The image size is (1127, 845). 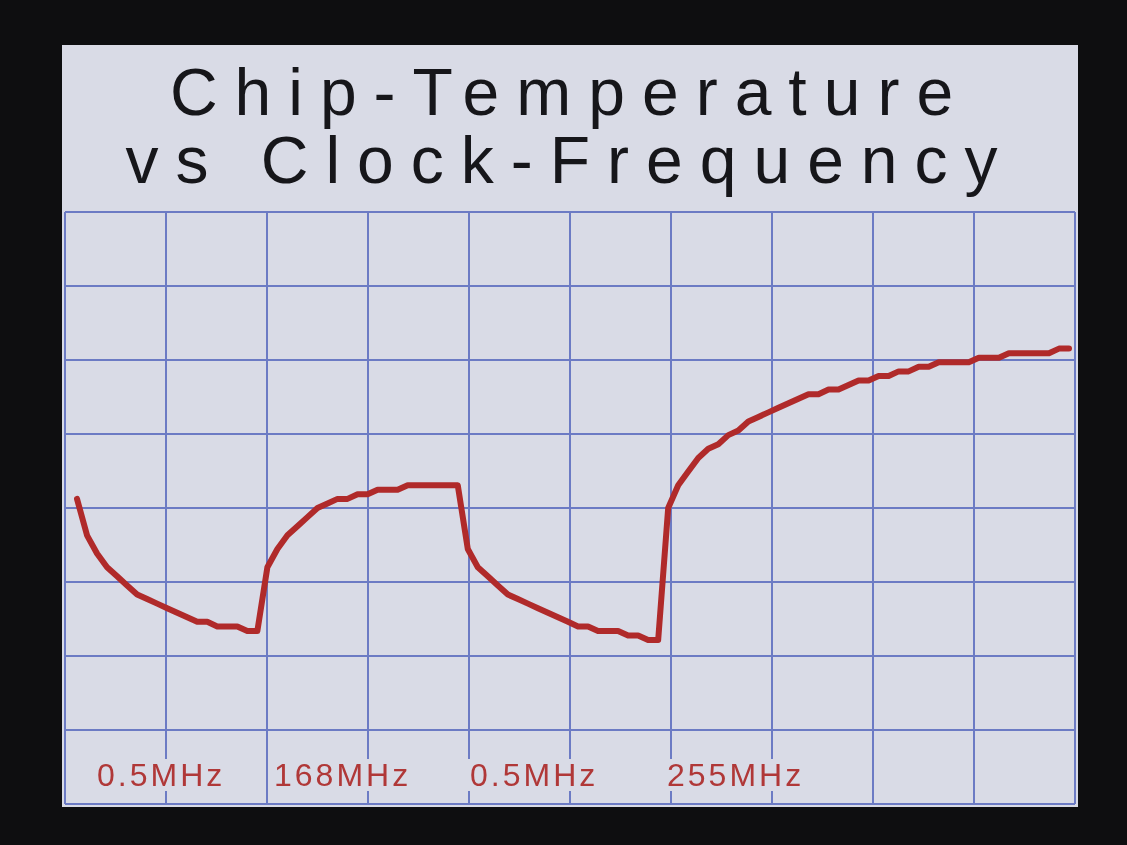 What do you see at coordinates (570, 126) in the screenshot?
I see `chart-title: Chip-Temperature vs Clock-Frequency` at bounding box center [570, 126].